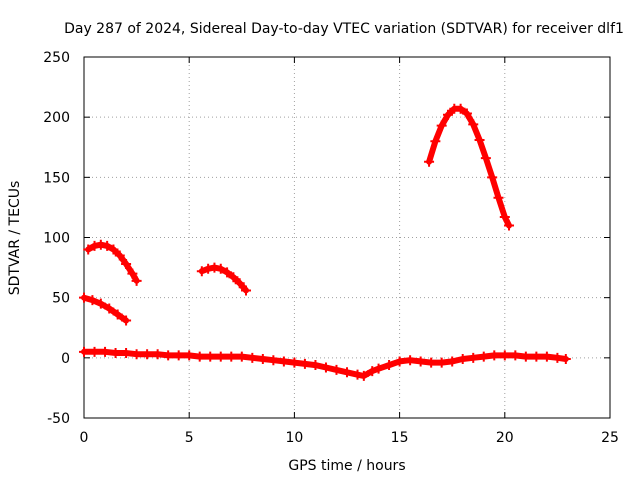 This screenshot has width=640, height=480. I want to click on x-tick-label: 5, so click(189, 438).